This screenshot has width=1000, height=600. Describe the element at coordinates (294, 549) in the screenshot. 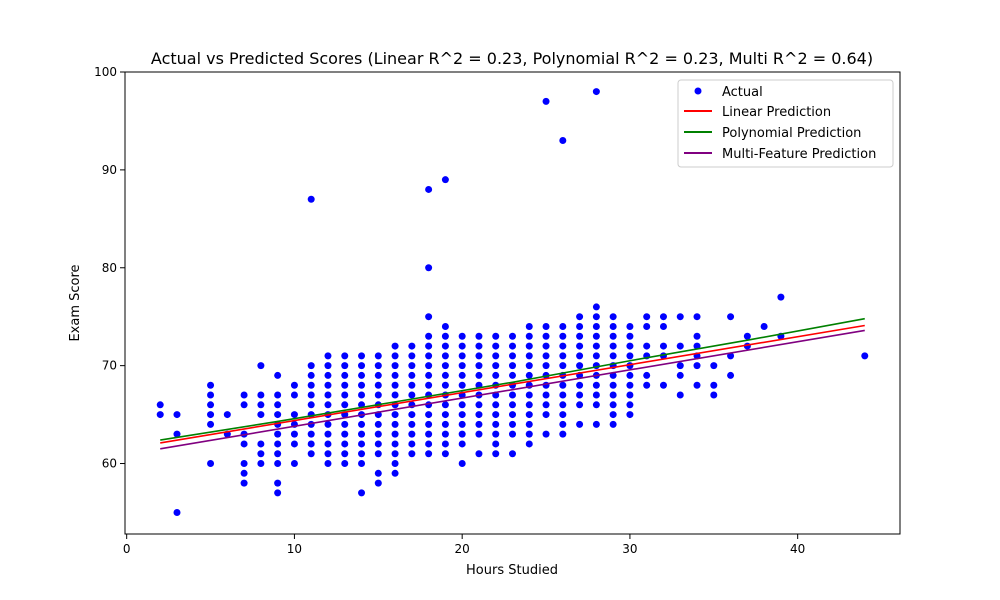

I see `x-tick-label: 10` at that location.